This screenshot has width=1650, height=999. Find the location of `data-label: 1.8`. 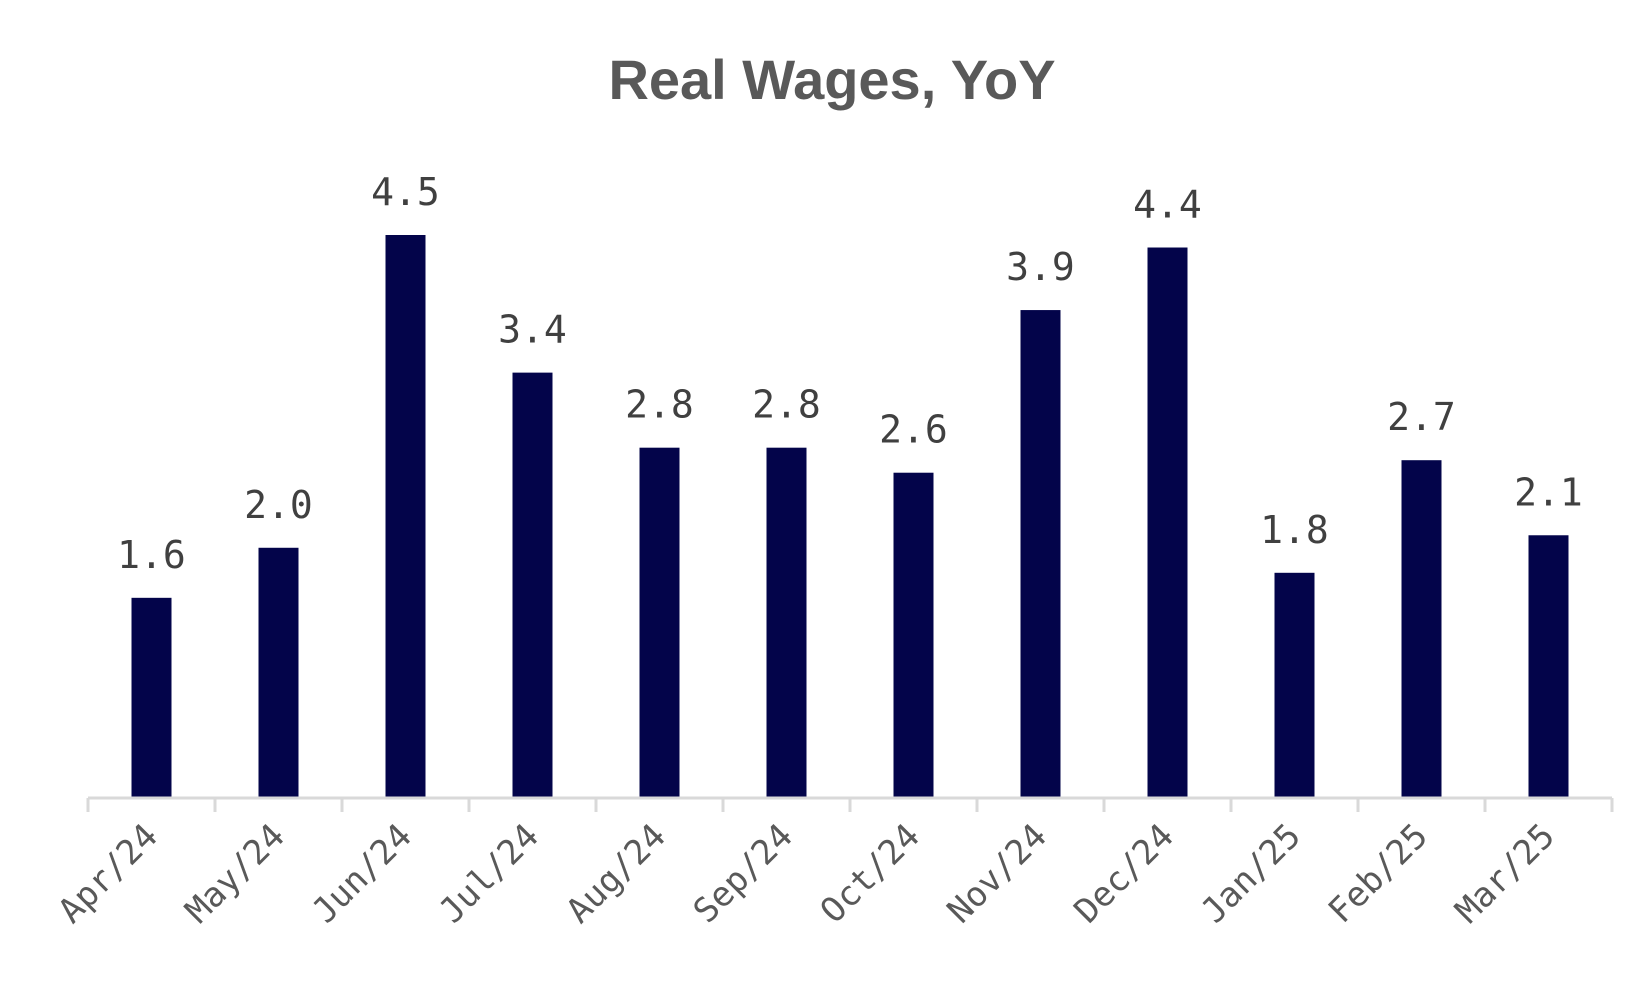

data-label: 1.8 is located at coordinates (1294, 530).